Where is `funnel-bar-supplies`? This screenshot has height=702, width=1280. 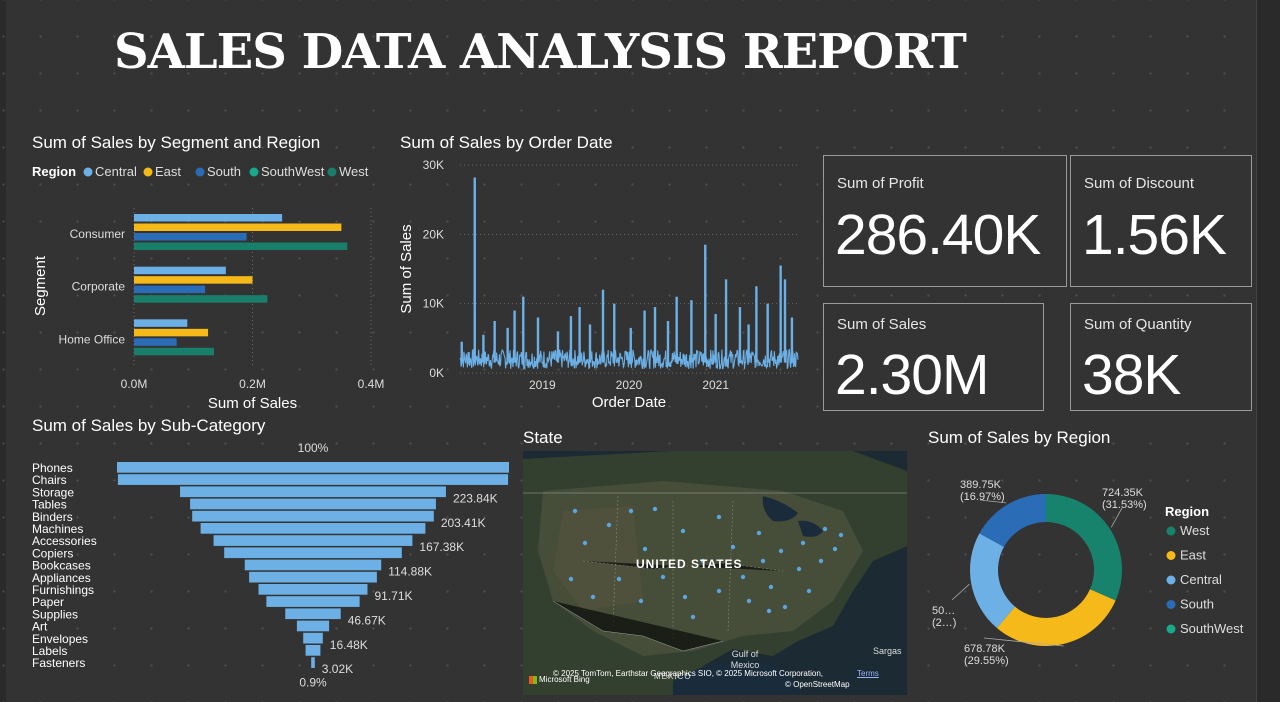
funnel-bar-supplies is located at coordinates (313, 614).